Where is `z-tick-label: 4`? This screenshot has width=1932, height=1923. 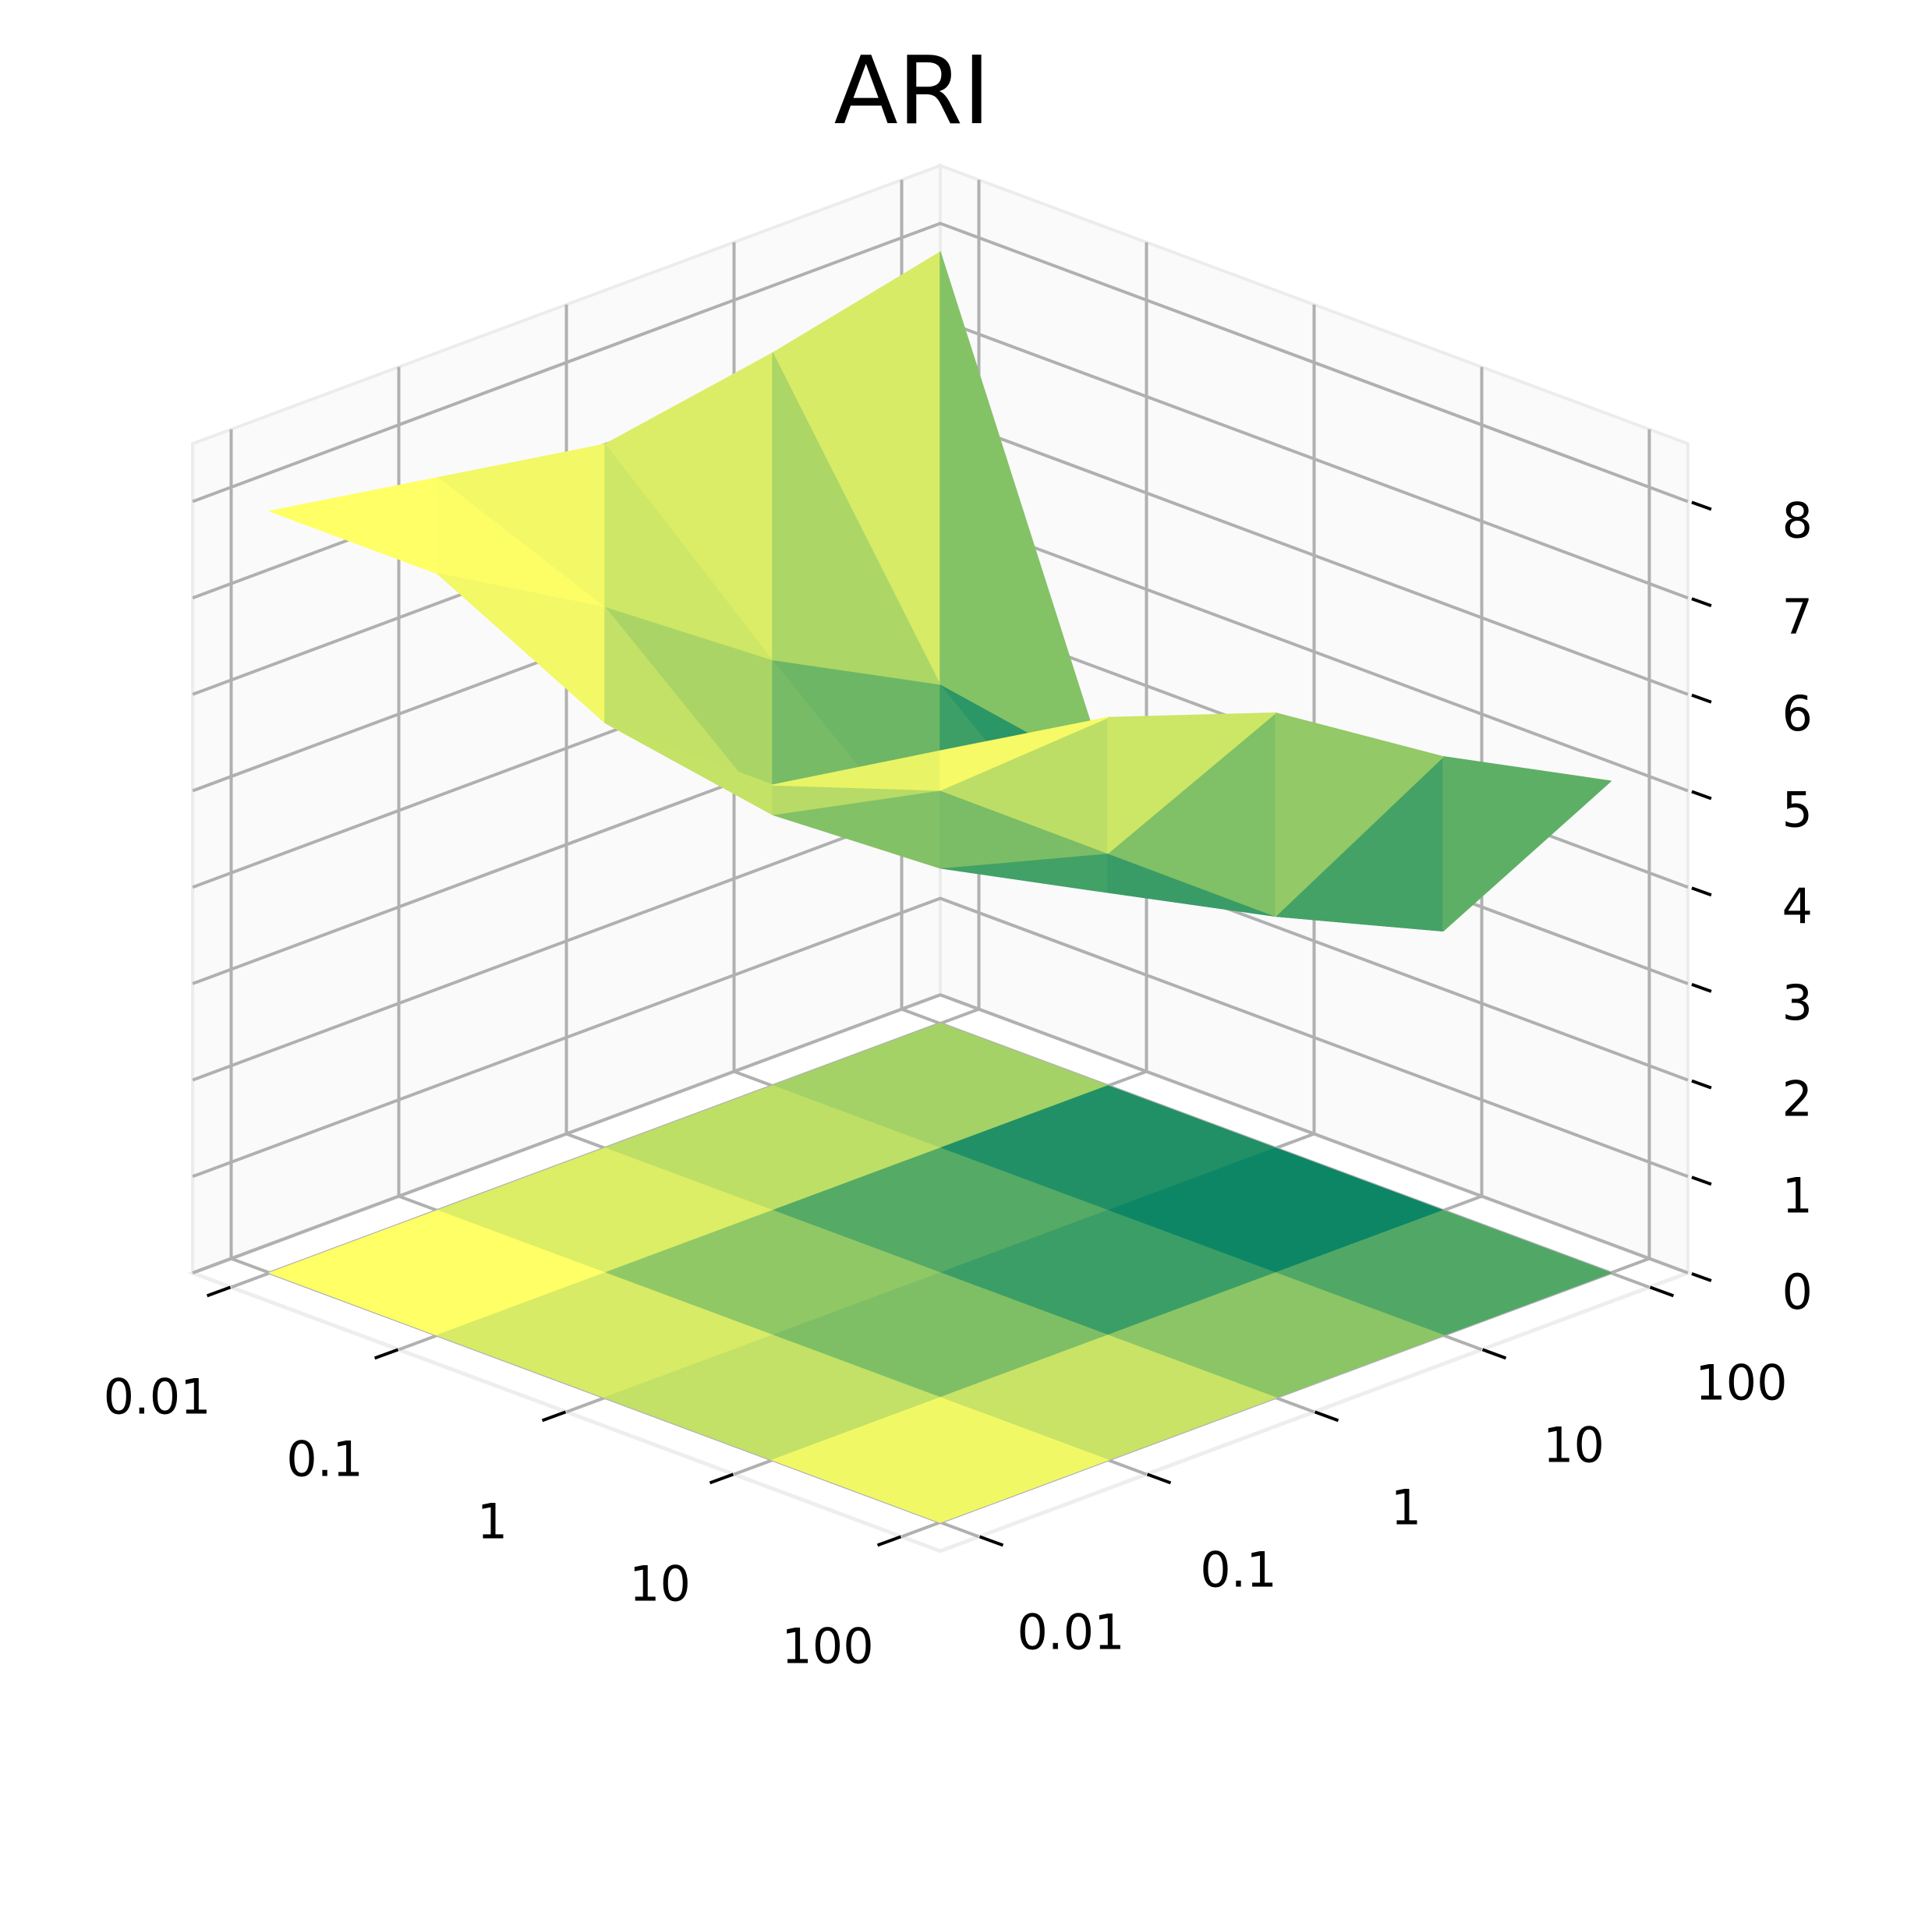 z-tick-label: 4 is located at coordinates (1797, 906).